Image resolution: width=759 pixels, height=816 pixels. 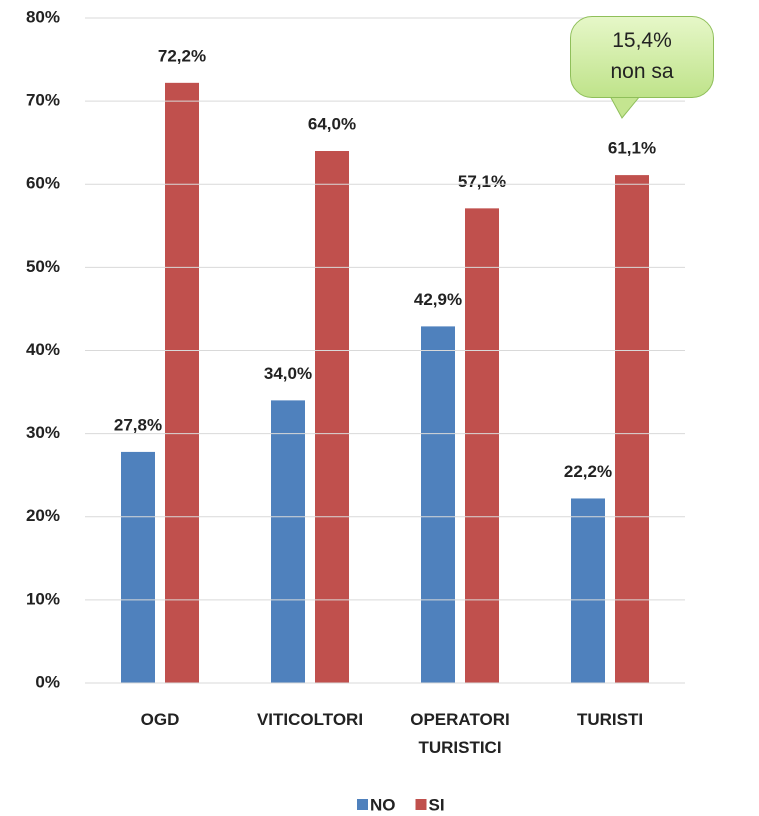 What do you see at coordinates (160, 719) in the screenshot?
I see `x-tick-label: OGD` at bounding box center [160, 719].